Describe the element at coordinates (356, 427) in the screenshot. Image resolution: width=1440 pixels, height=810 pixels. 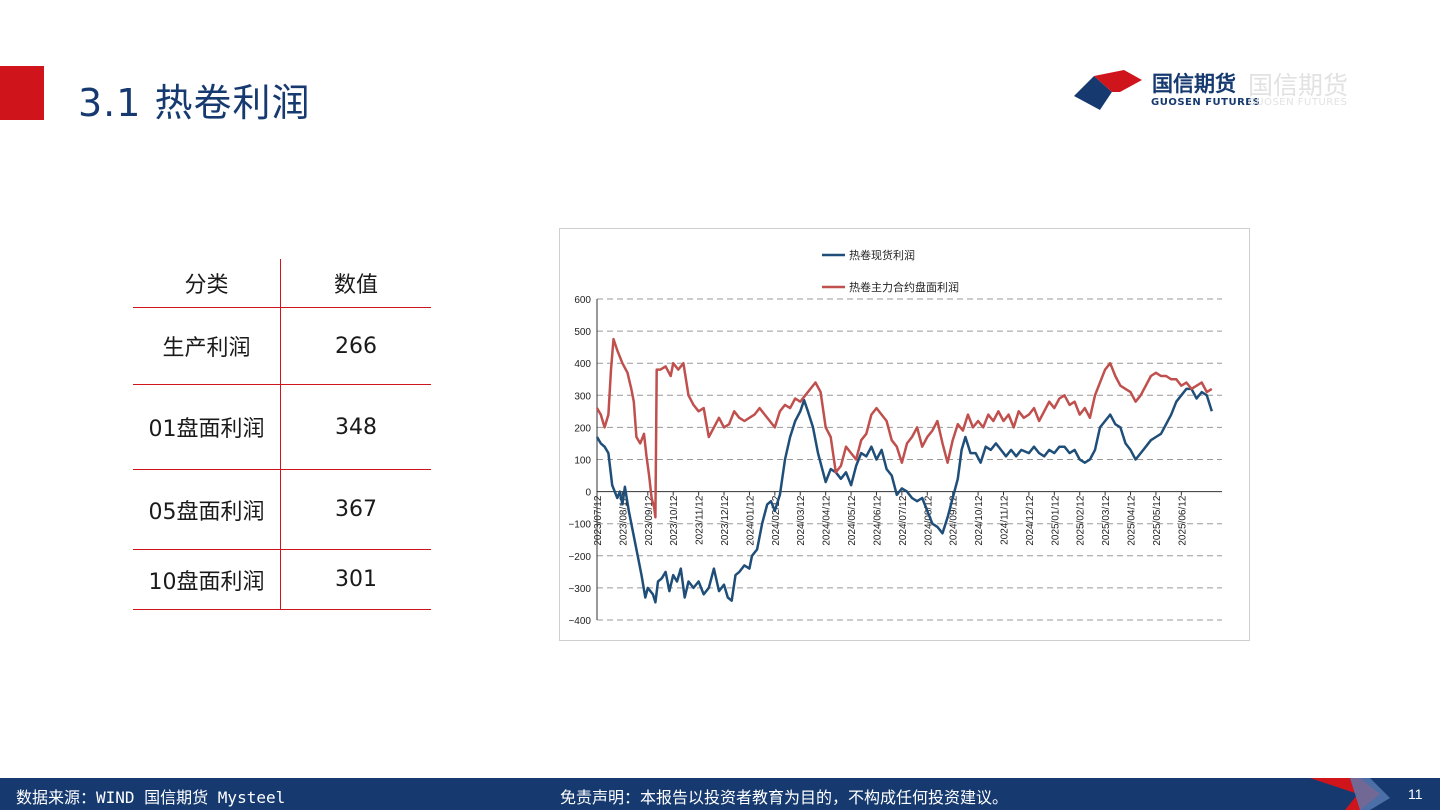
I see `row-value: 348` at that location.